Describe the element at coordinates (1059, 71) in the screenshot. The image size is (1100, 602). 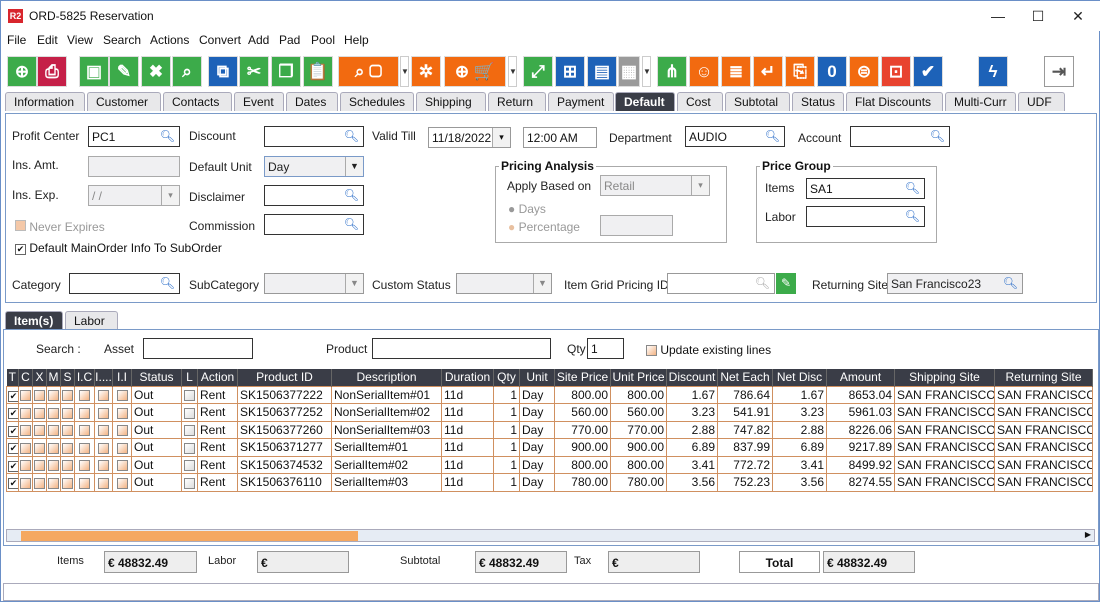
I see `exit-icon: ⇥` at that location.